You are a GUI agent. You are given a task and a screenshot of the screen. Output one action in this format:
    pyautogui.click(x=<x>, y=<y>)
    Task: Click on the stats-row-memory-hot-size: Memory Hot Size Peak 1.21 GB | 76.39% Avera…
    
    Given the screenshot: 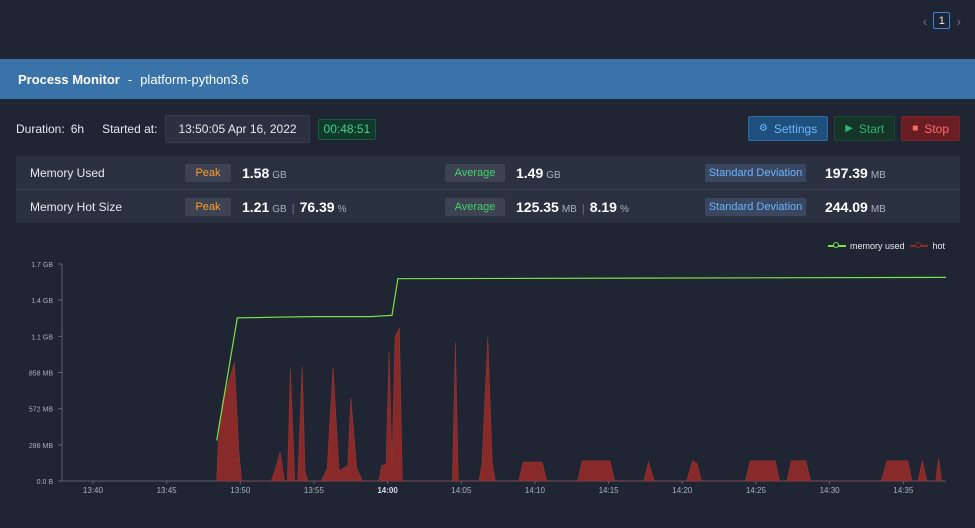 What is the action you would take?
    pyautogui.click(x=488, y=206)
    